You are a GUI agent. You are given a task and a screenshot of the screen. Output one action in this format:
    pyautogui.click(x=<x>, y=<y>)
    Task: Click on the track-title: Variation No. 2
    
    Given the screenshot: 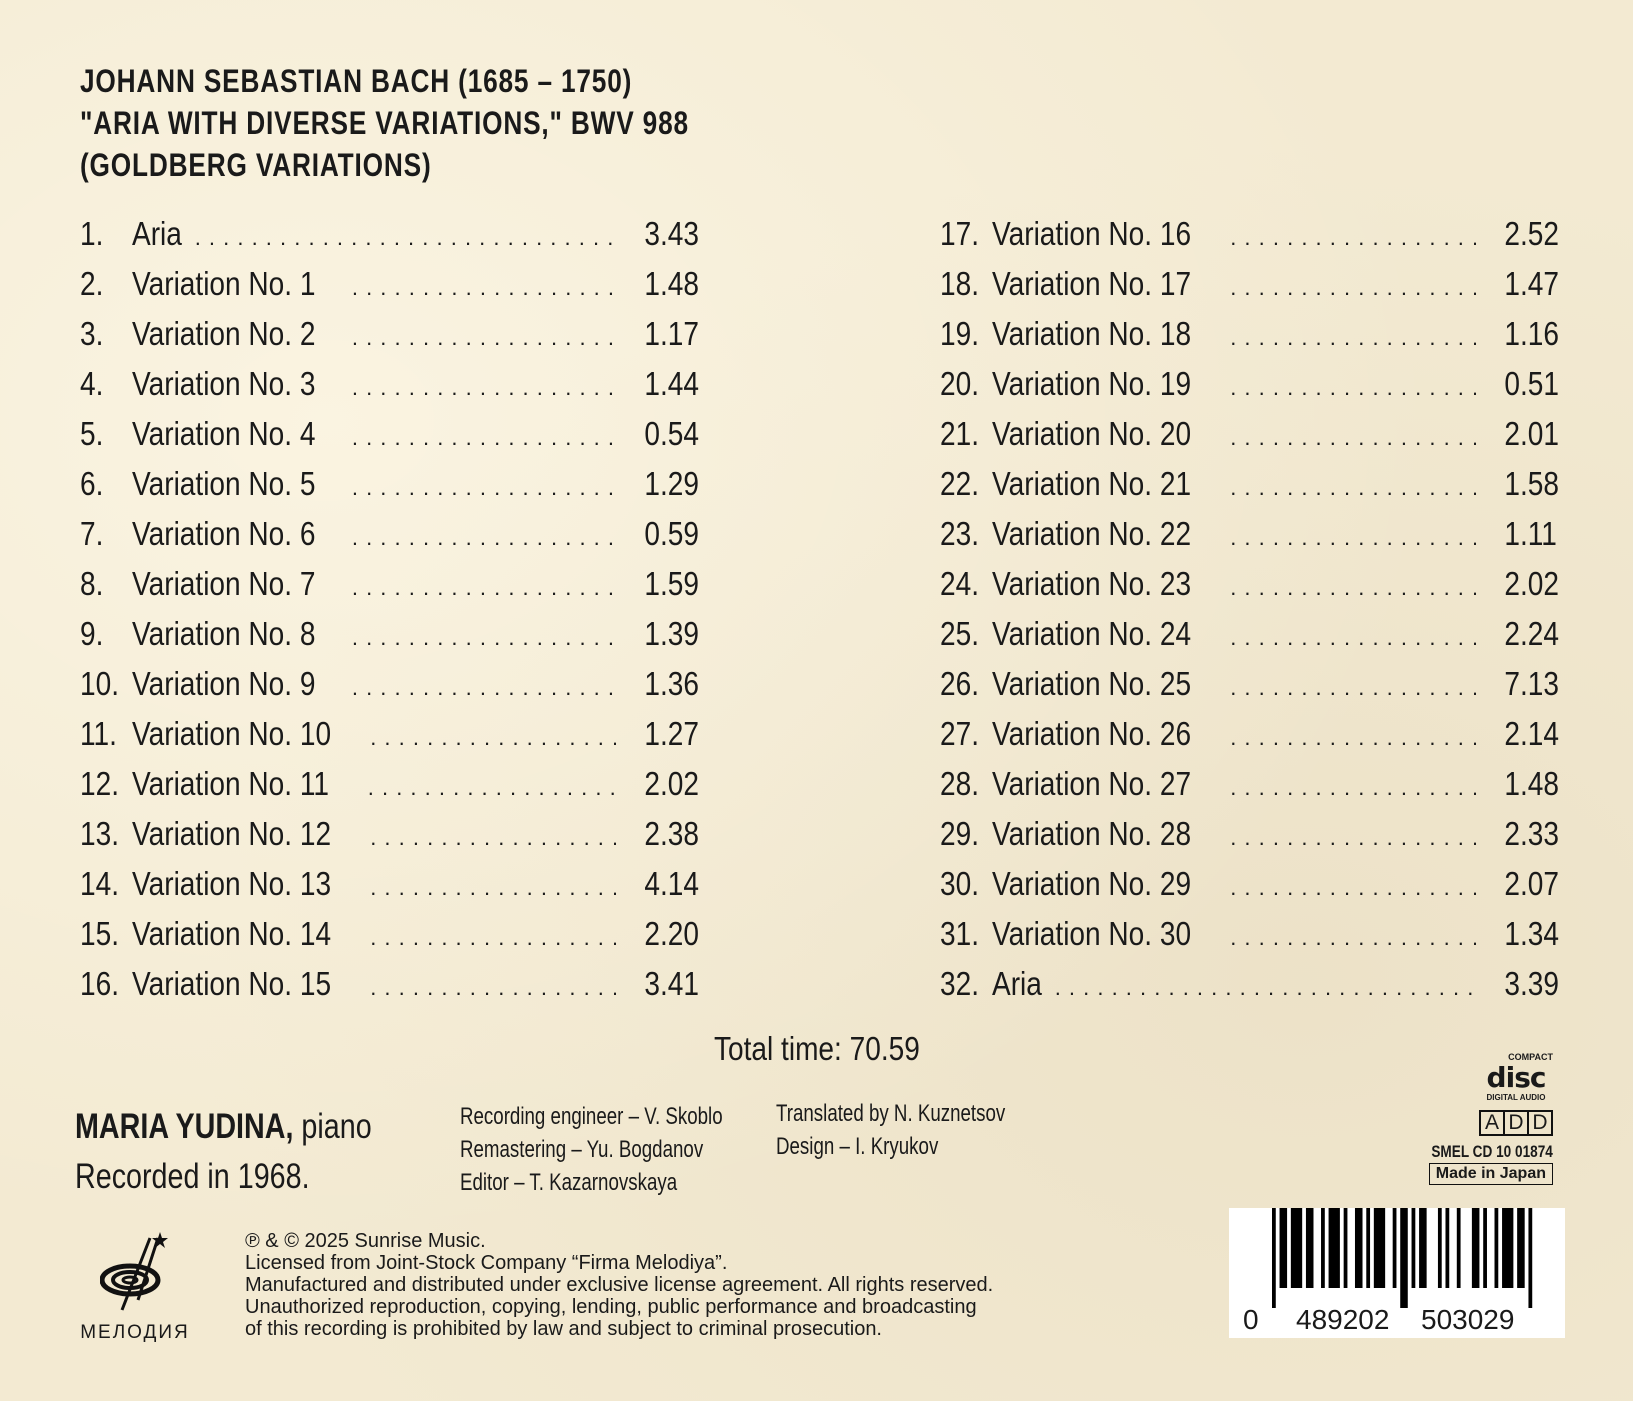 What is the action you would take?
    pyautogui.click(x=224, y=333)
    